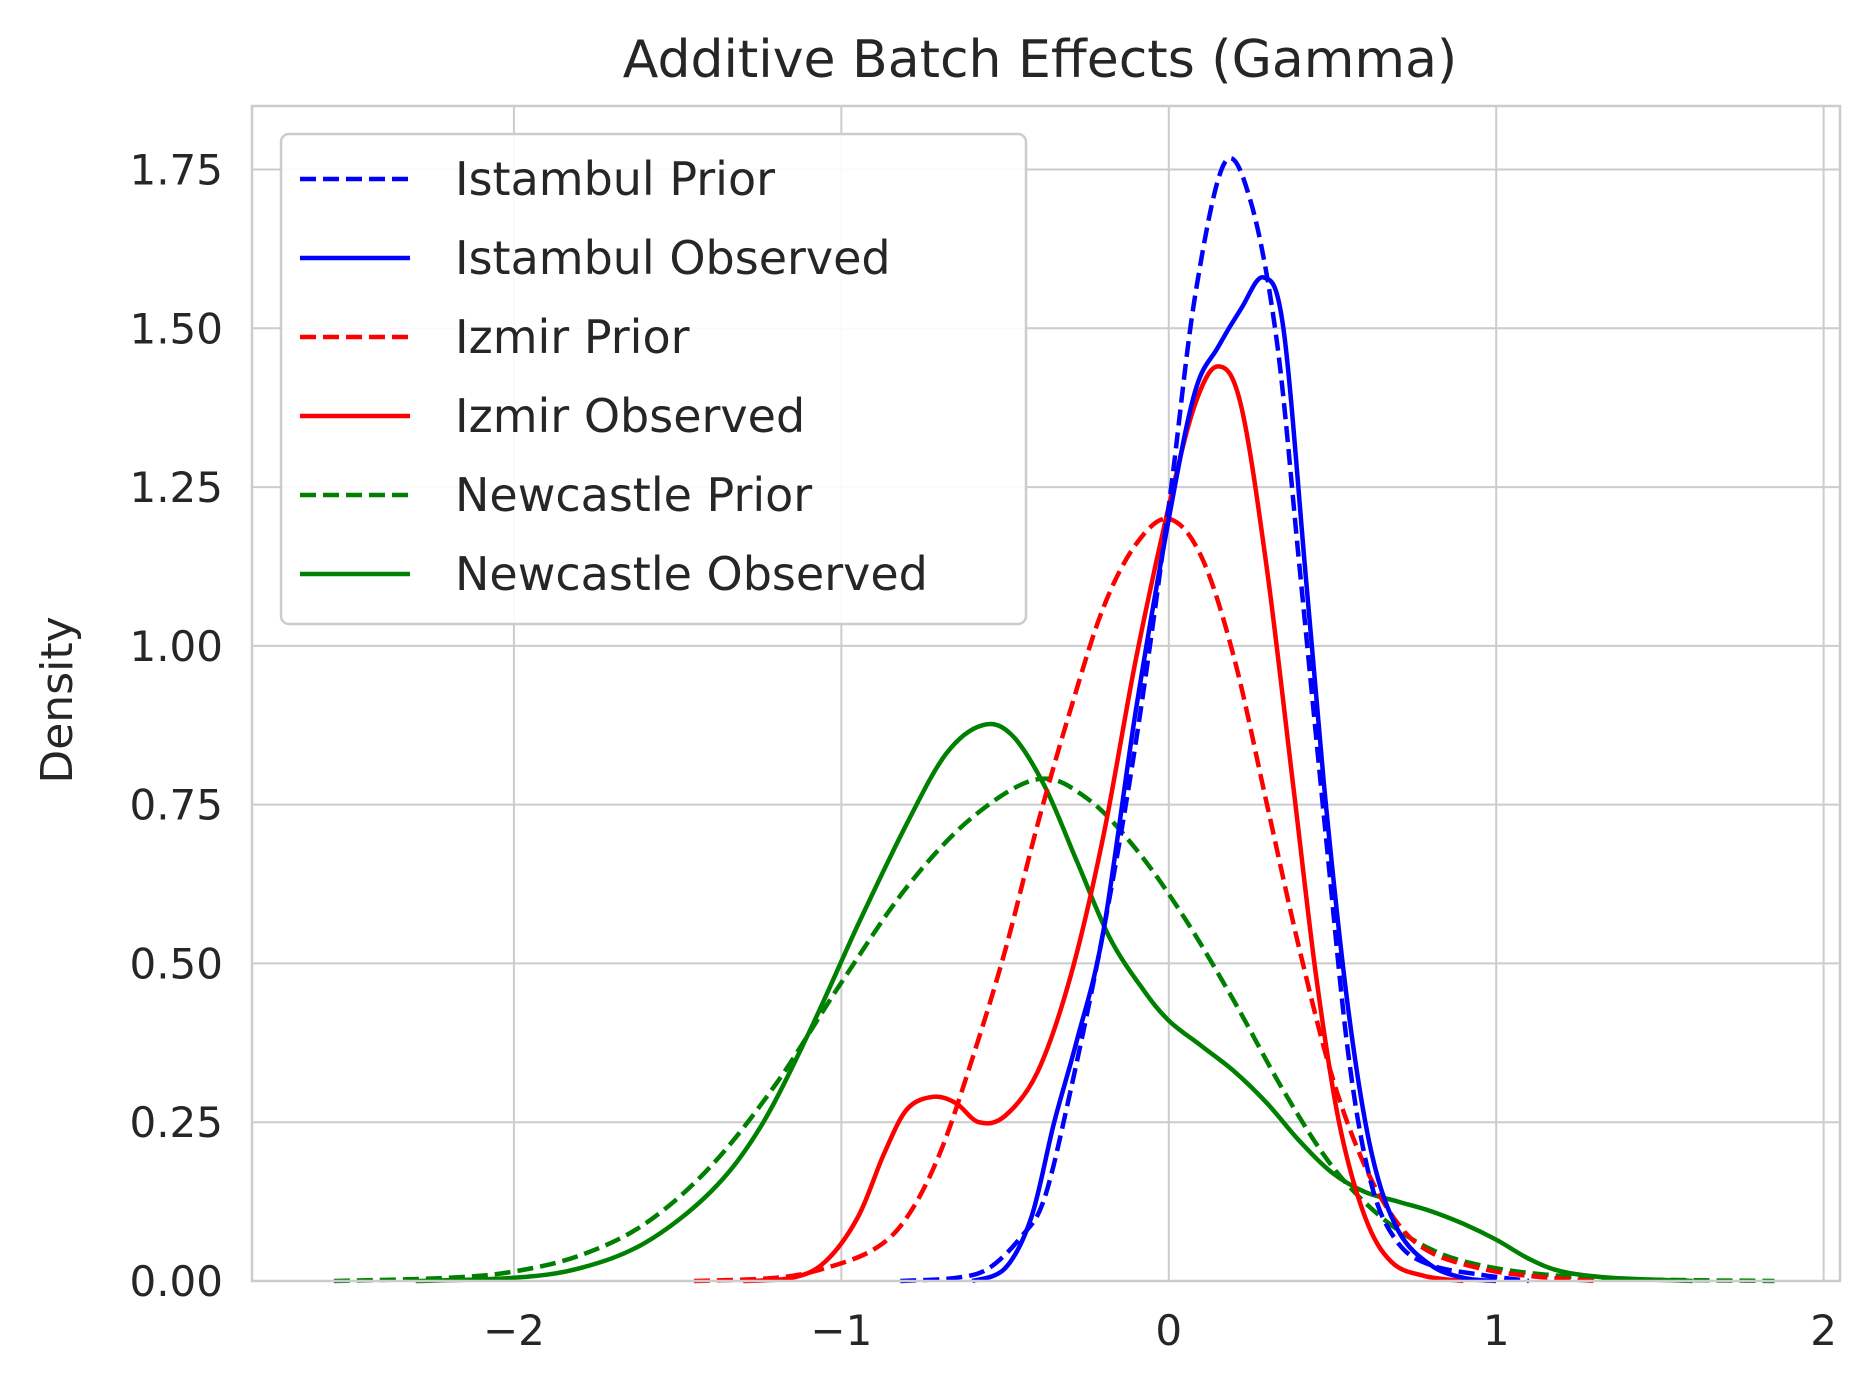  What do you see at coordinates (615, 179) in the screenshot?
I see `legend-label-istambul-prior: Istambul Prior` at bounding box center [615, 179].